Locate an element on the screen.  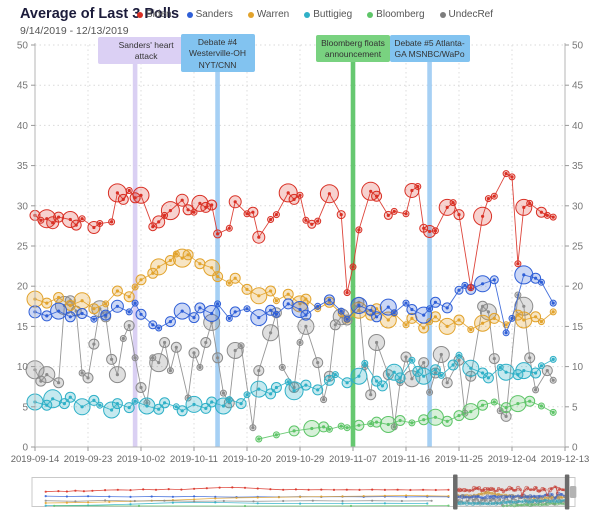
legend-item-sanders: Sanders is located at coordinates (209, 14).